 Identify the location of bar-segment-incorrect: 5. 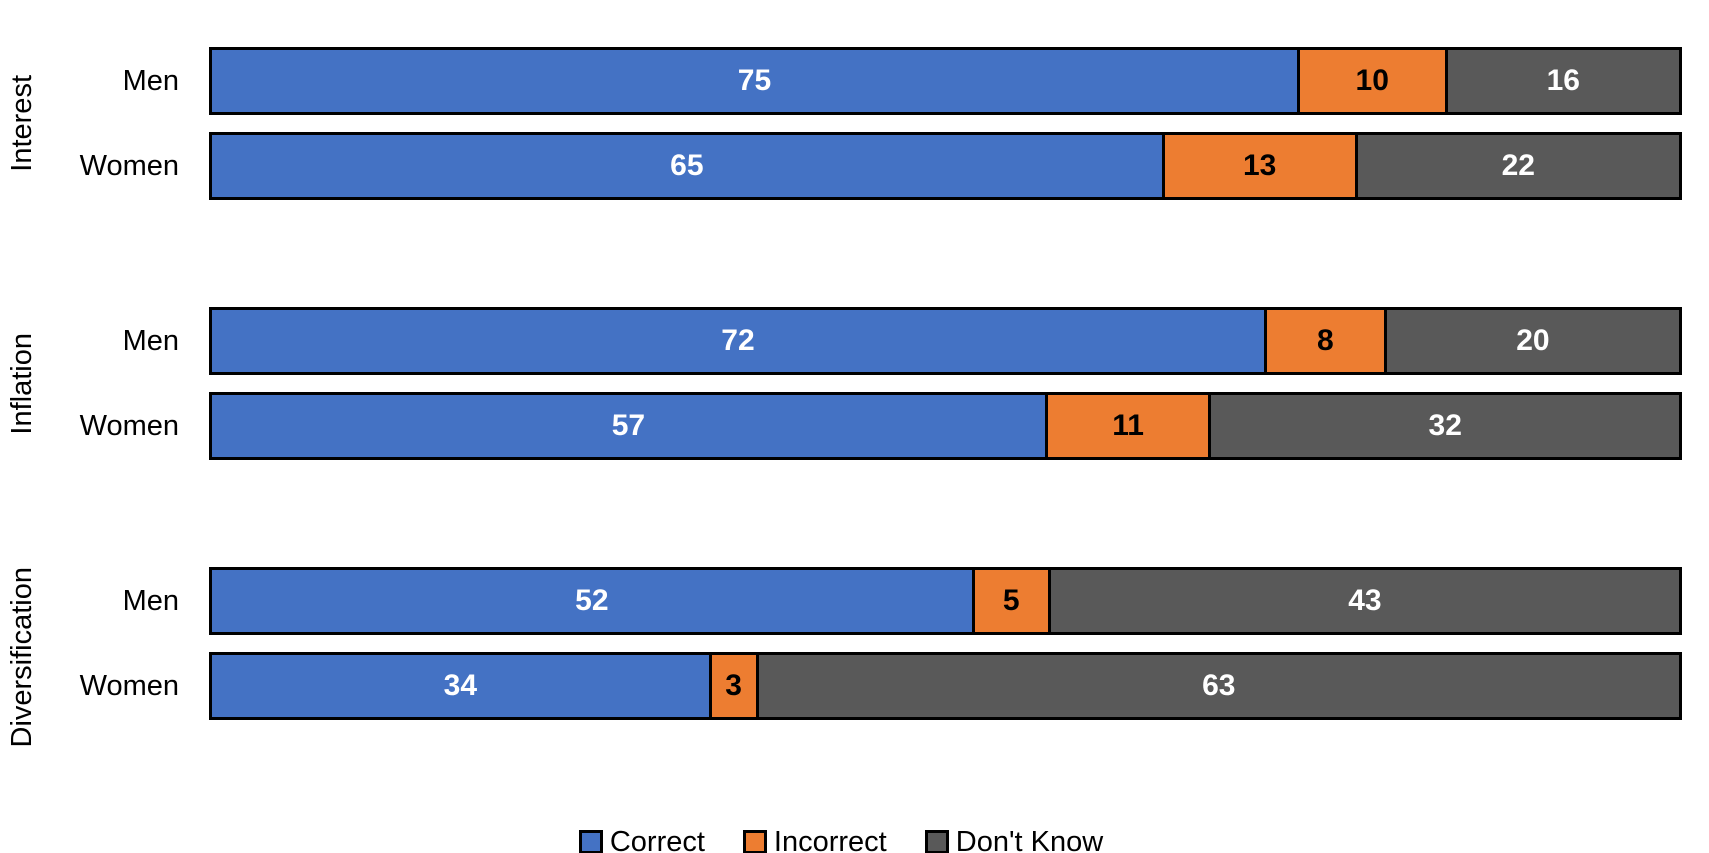
(1009, 601).